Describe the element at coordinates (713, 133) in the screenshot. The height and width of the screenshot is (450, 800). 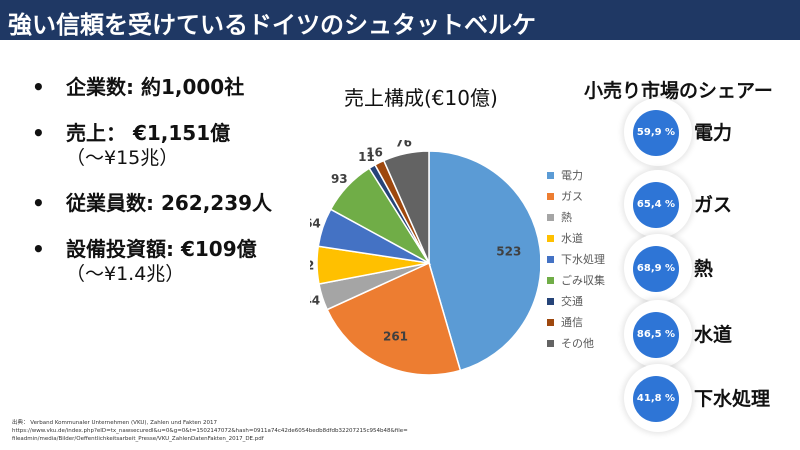
I see `share-label: 電力` at that location.